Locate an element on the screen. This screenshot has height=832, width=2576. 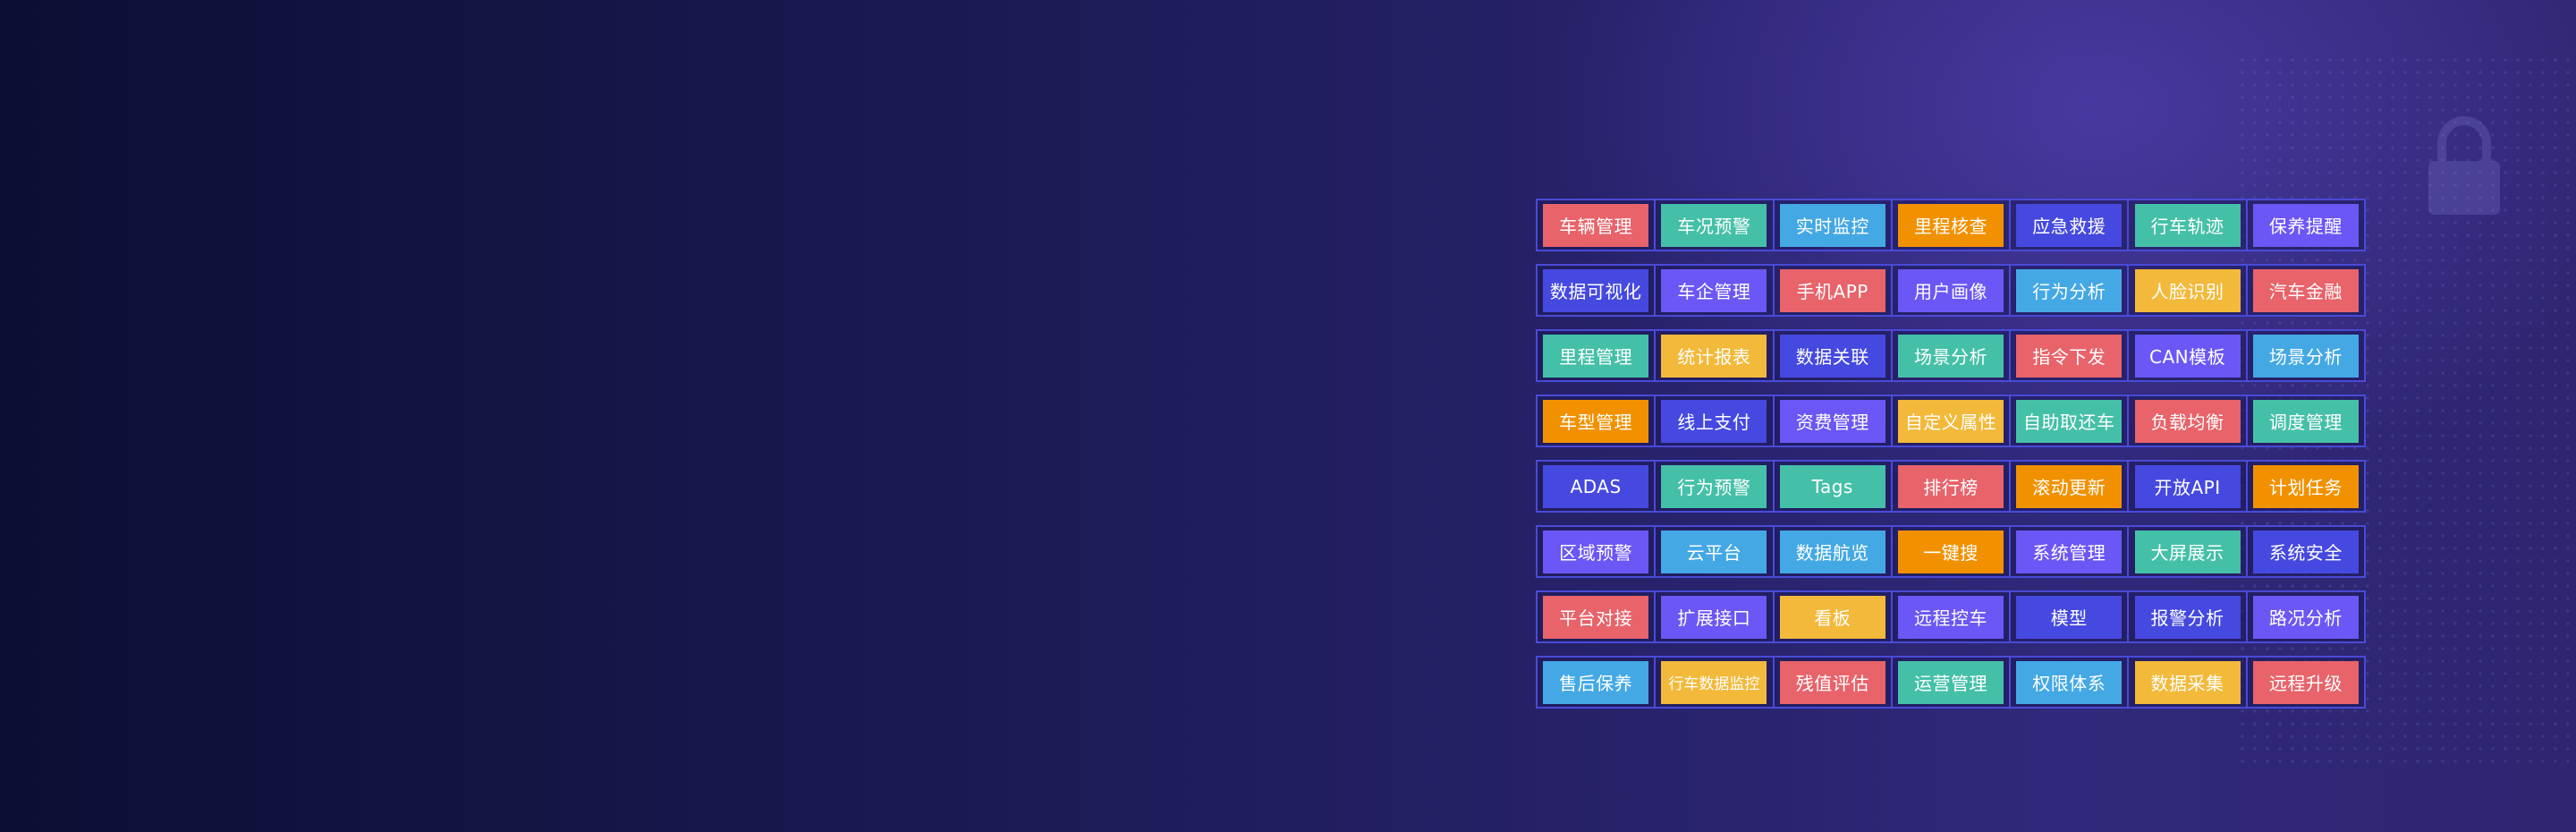
feature-tag: 扩展接口 is located at coordinates (1714, 617).